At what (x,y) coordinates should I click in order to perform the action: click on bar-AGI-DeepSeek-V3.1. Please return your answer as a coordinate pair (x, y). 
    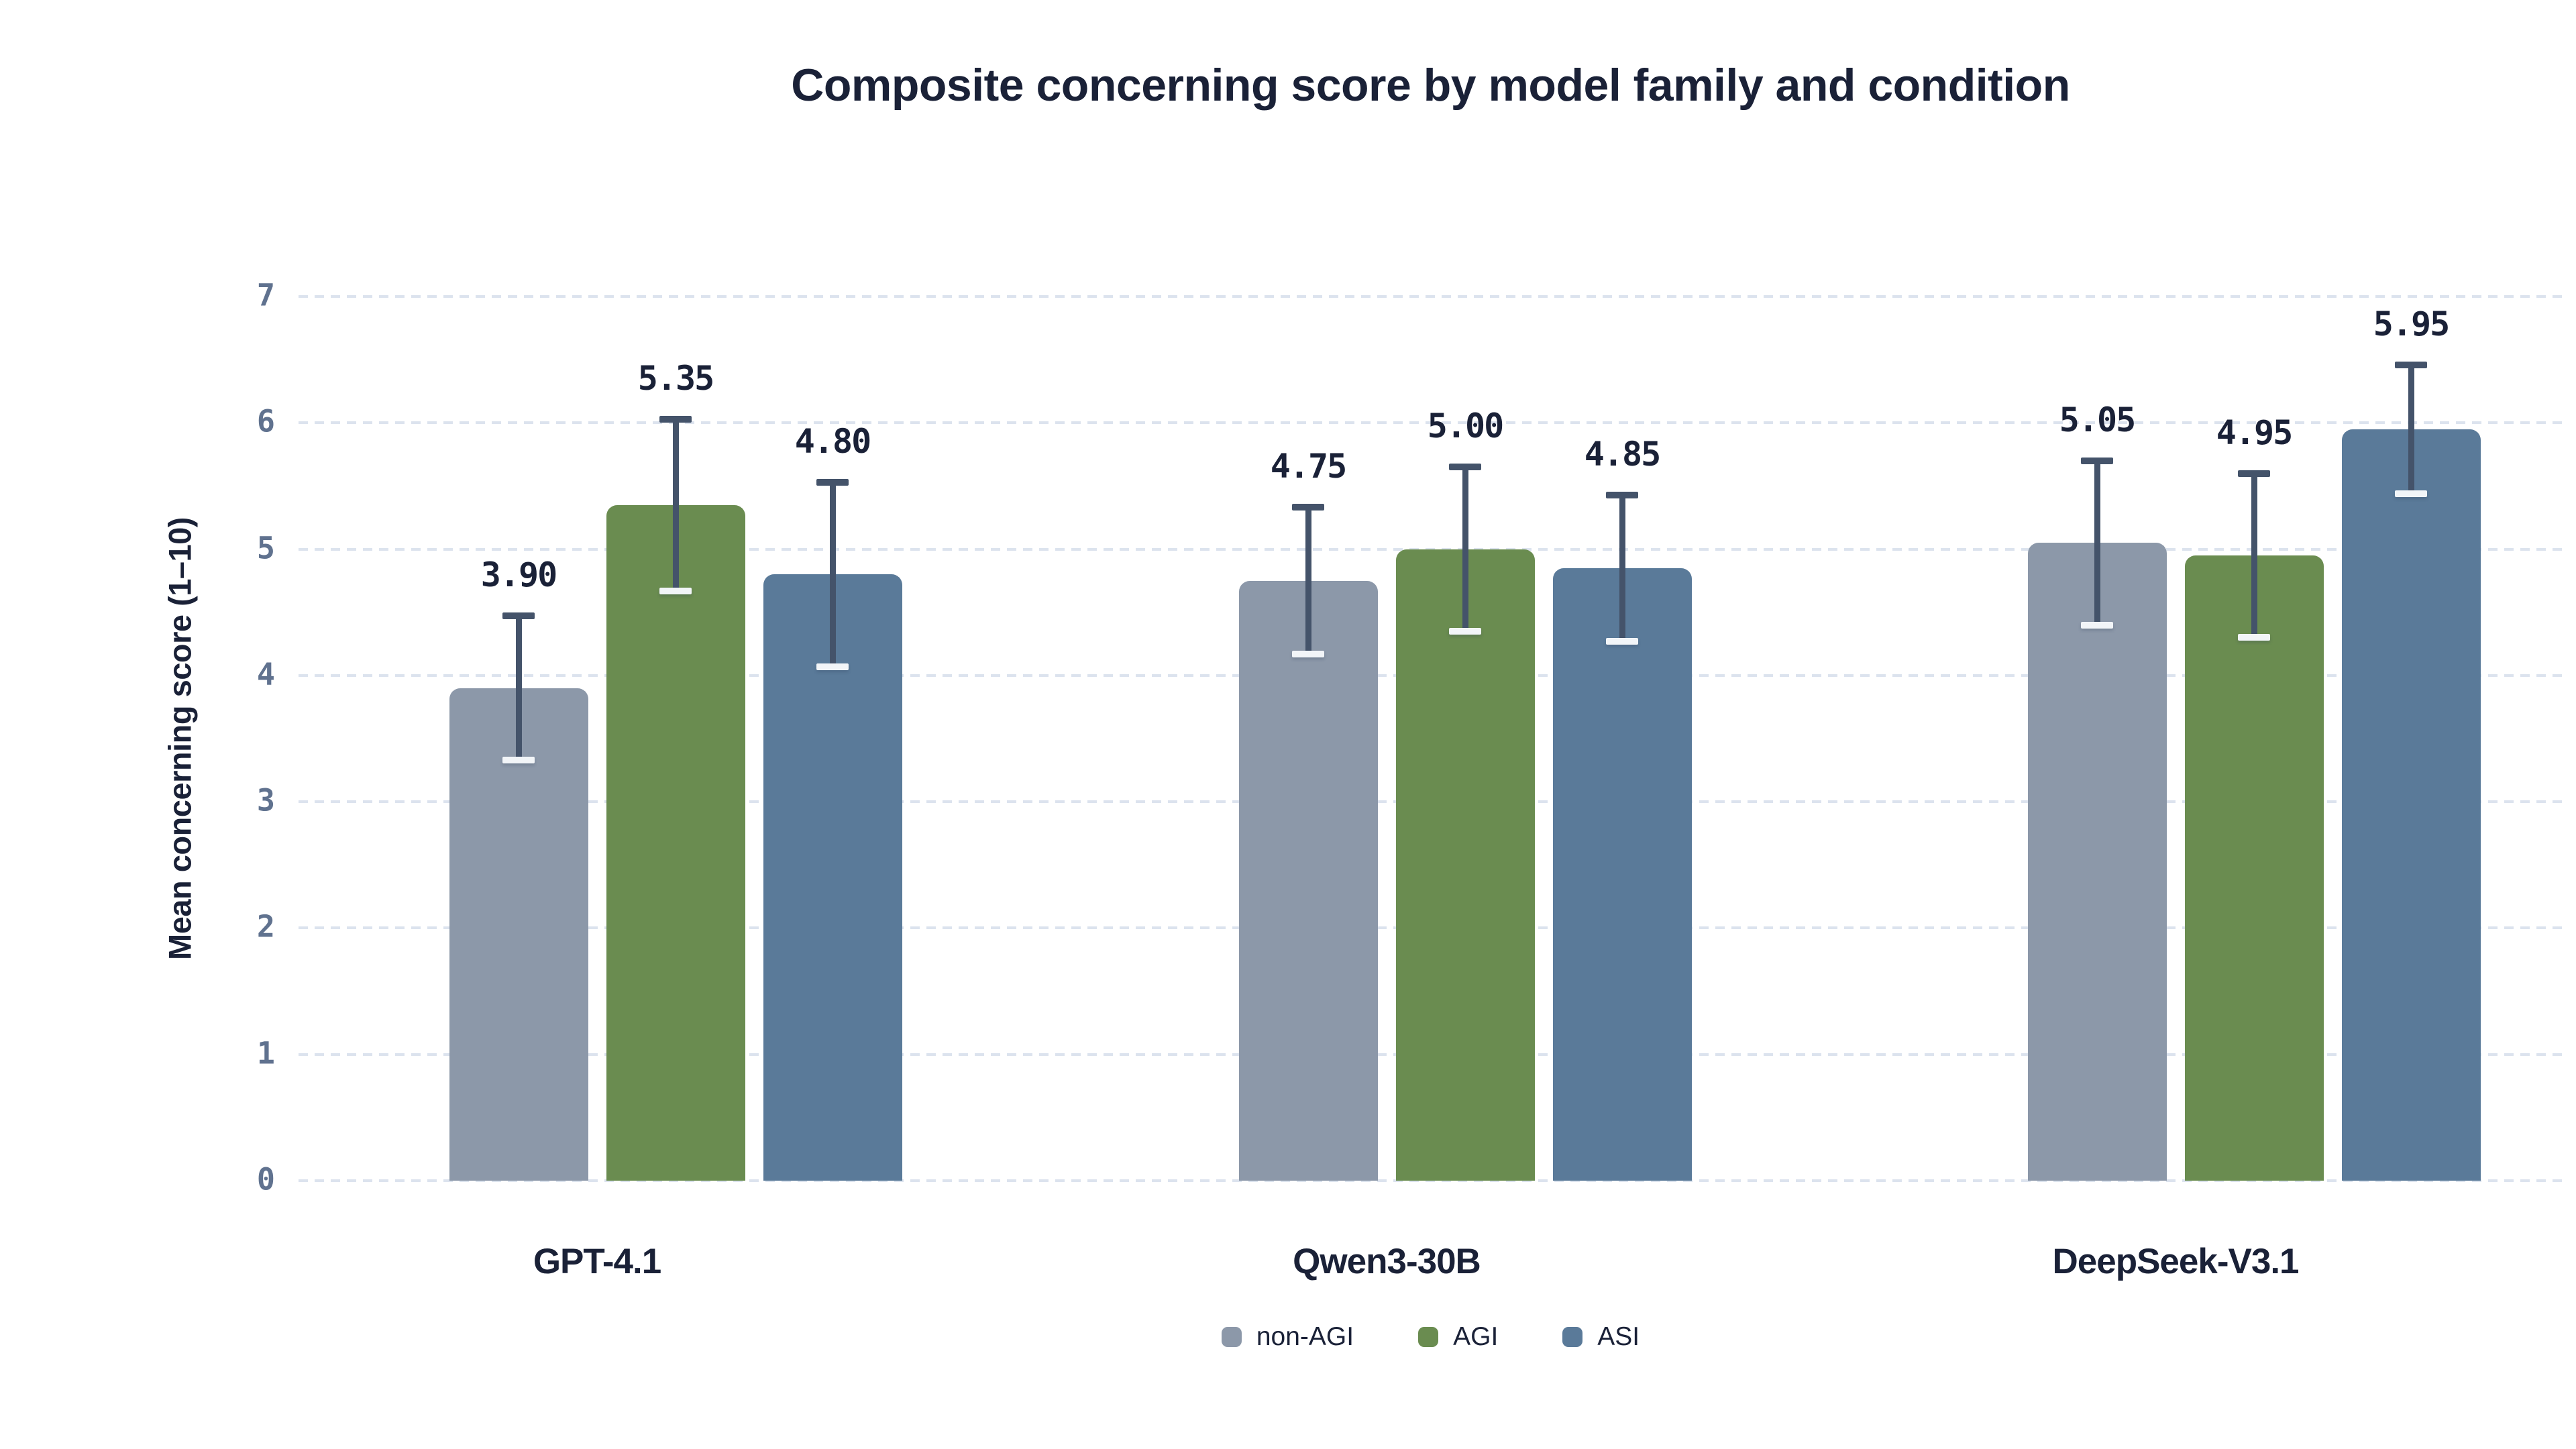
    Looking at the image, I should click on (2254, 868).